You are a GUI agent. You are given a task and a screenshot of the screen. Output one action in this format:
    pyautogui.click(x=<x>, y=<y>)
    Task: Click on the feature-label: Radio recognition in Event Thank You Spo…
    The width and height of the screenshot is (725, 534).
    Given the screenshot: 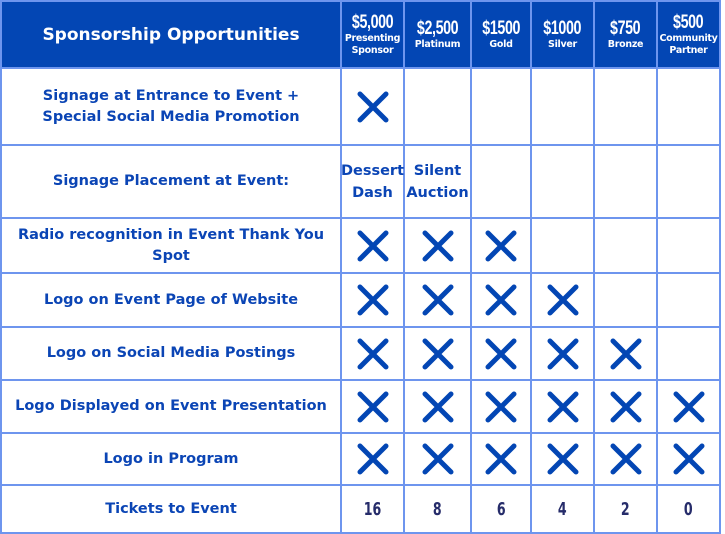 What is the action you would take?
    pyautogui.click(x=171, y=245)
    